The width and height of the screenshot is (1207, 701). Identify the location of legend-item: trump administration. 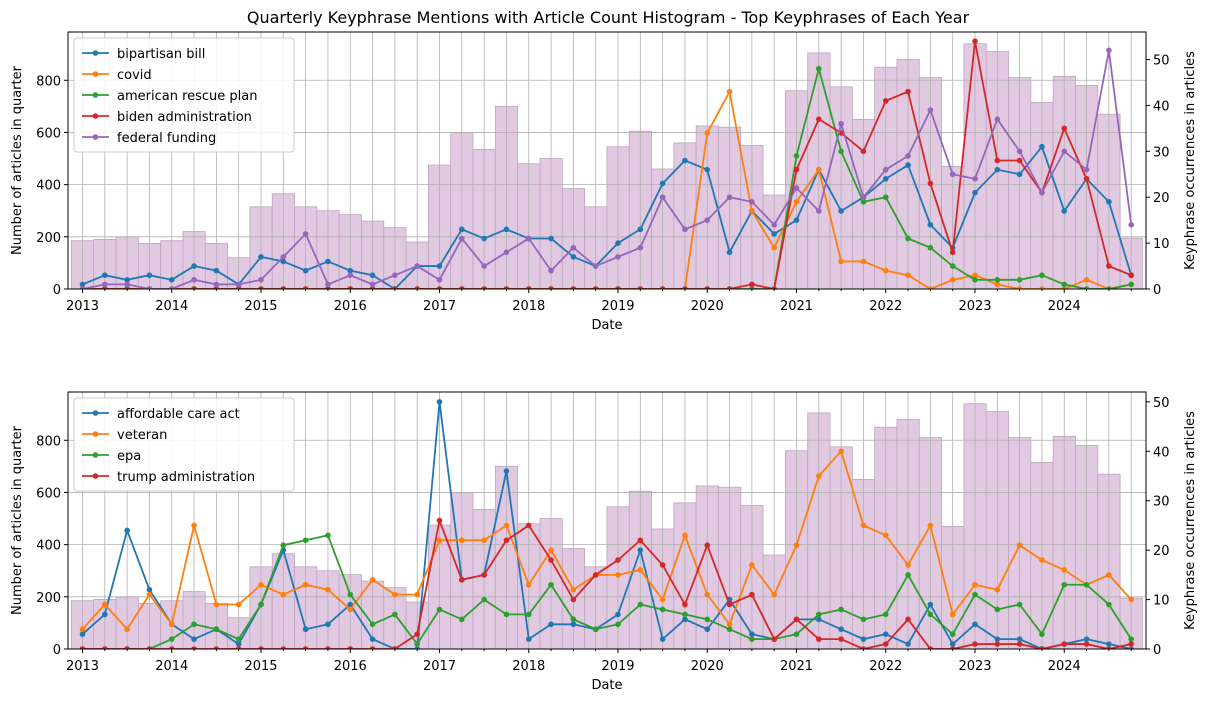
(168, 477).